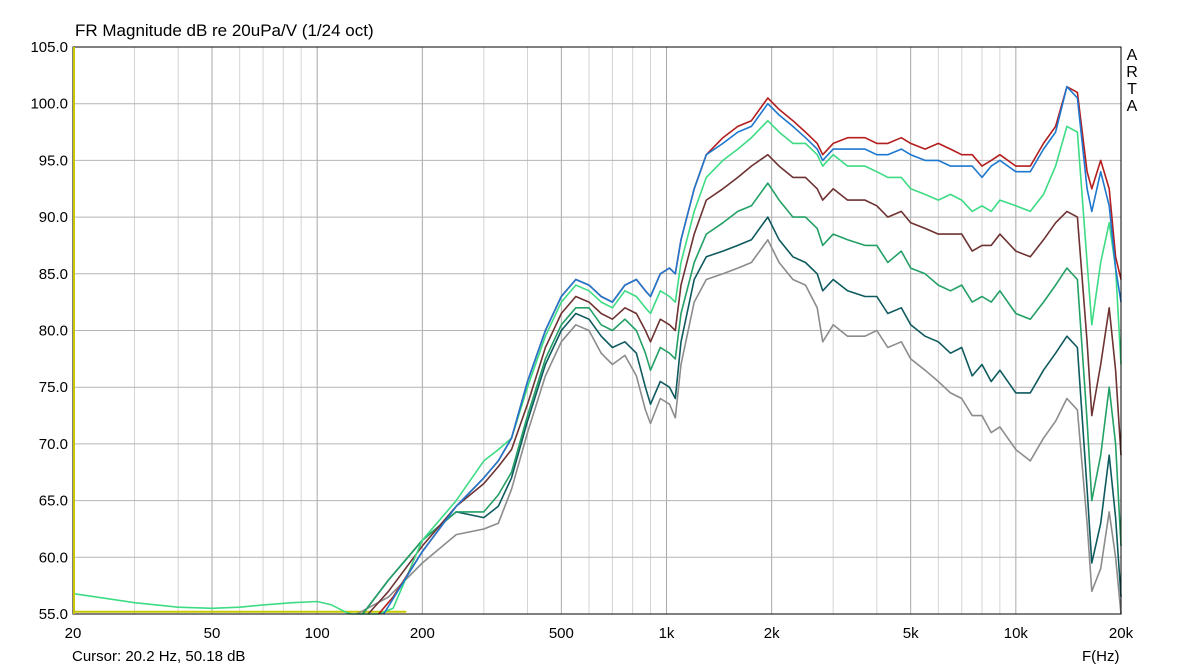  What do you see at coordinates (1016, 633) in the screenshot?
I see `x-tick-label: 10k` at bounding box center [1016, 633].